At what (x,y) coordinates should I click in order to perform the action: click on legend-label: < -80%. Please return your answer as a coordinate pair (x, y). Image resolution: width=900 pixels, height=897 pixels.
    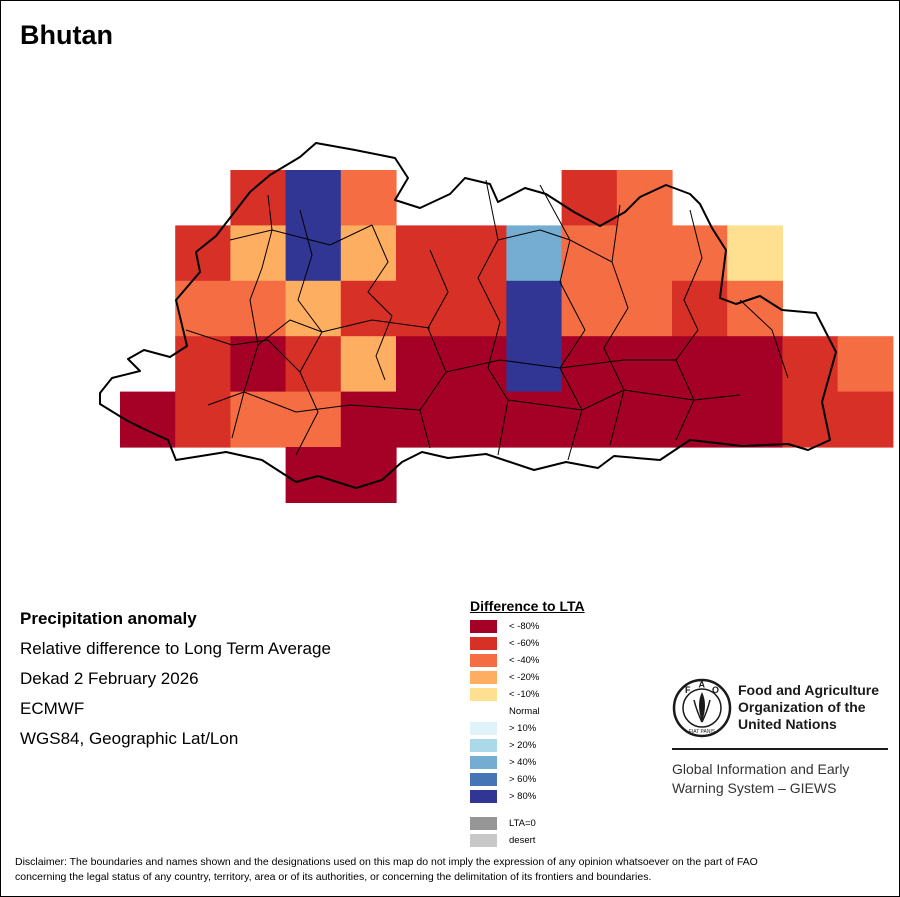
    Looking at the image, I should click on (524, 626).